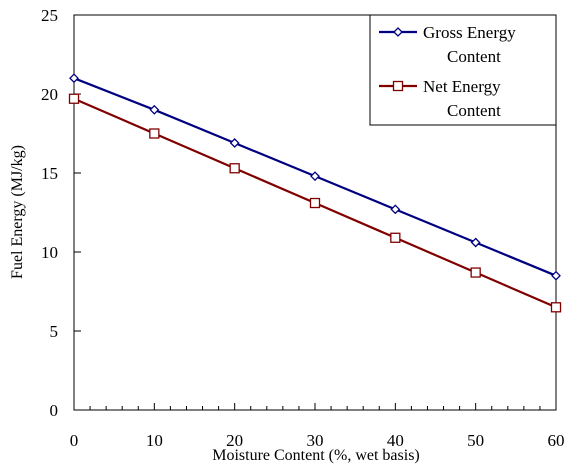  I want to click on x-tick-label: 60, so click(556, 440).